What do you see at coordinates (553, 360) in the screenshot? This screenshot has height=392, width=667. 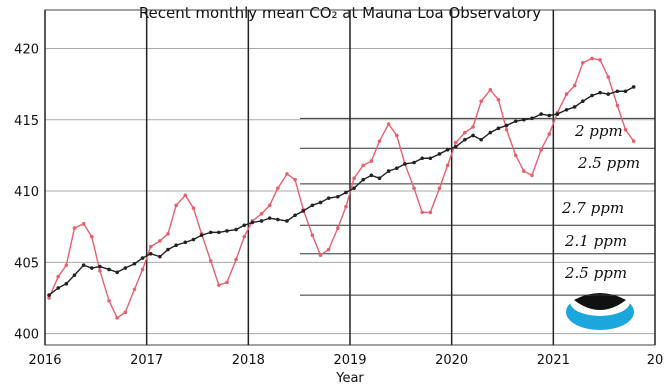 I see `x-tick-label: 2021` at bounding box center [553, 360].